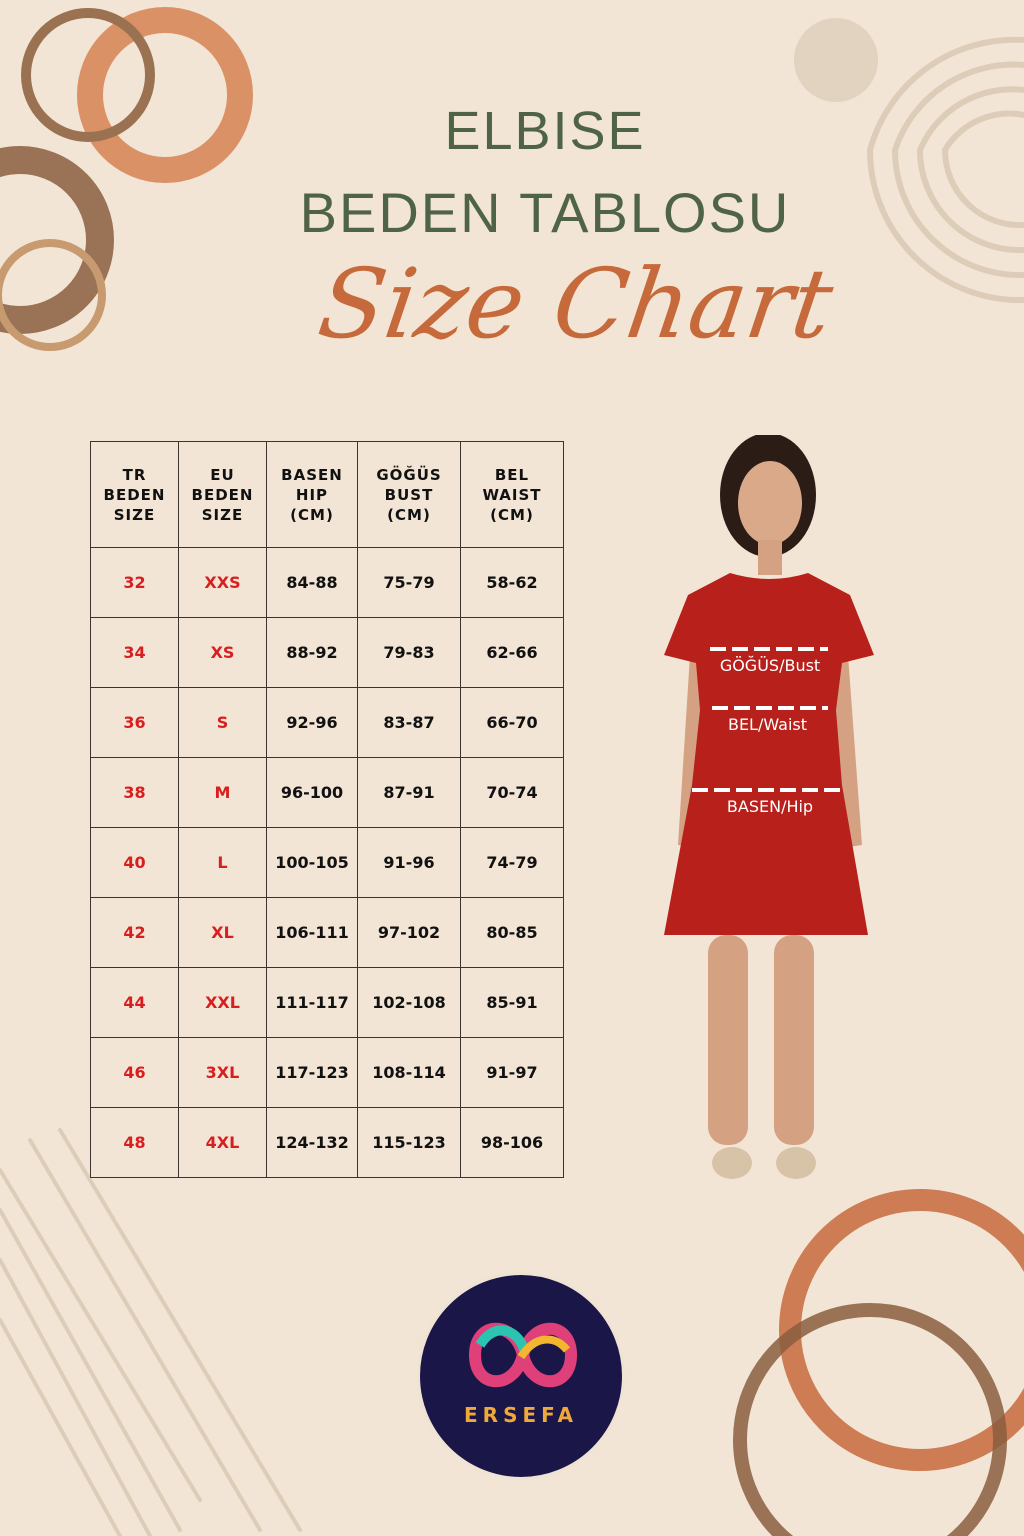 The width and height of the screenshot is (1024, 1536). What do you see at coordinates (222, 792) in the screenshot?
I see `eu-size-cell: M` at bounding box center [222, 792].